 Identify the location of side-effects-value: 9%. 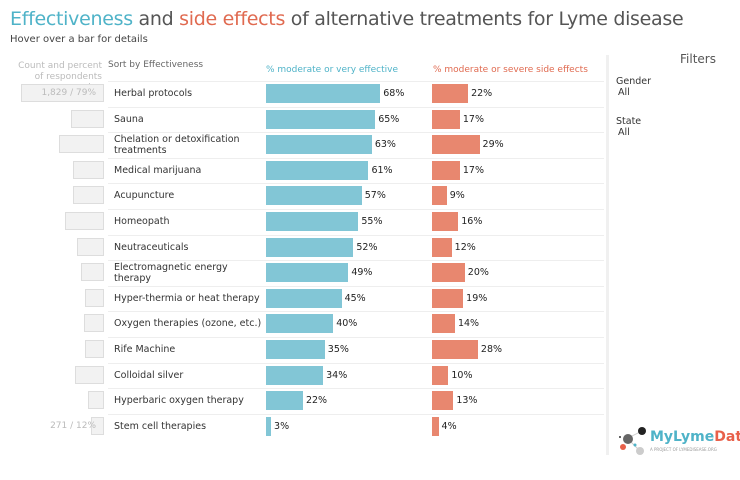
(457, 196).